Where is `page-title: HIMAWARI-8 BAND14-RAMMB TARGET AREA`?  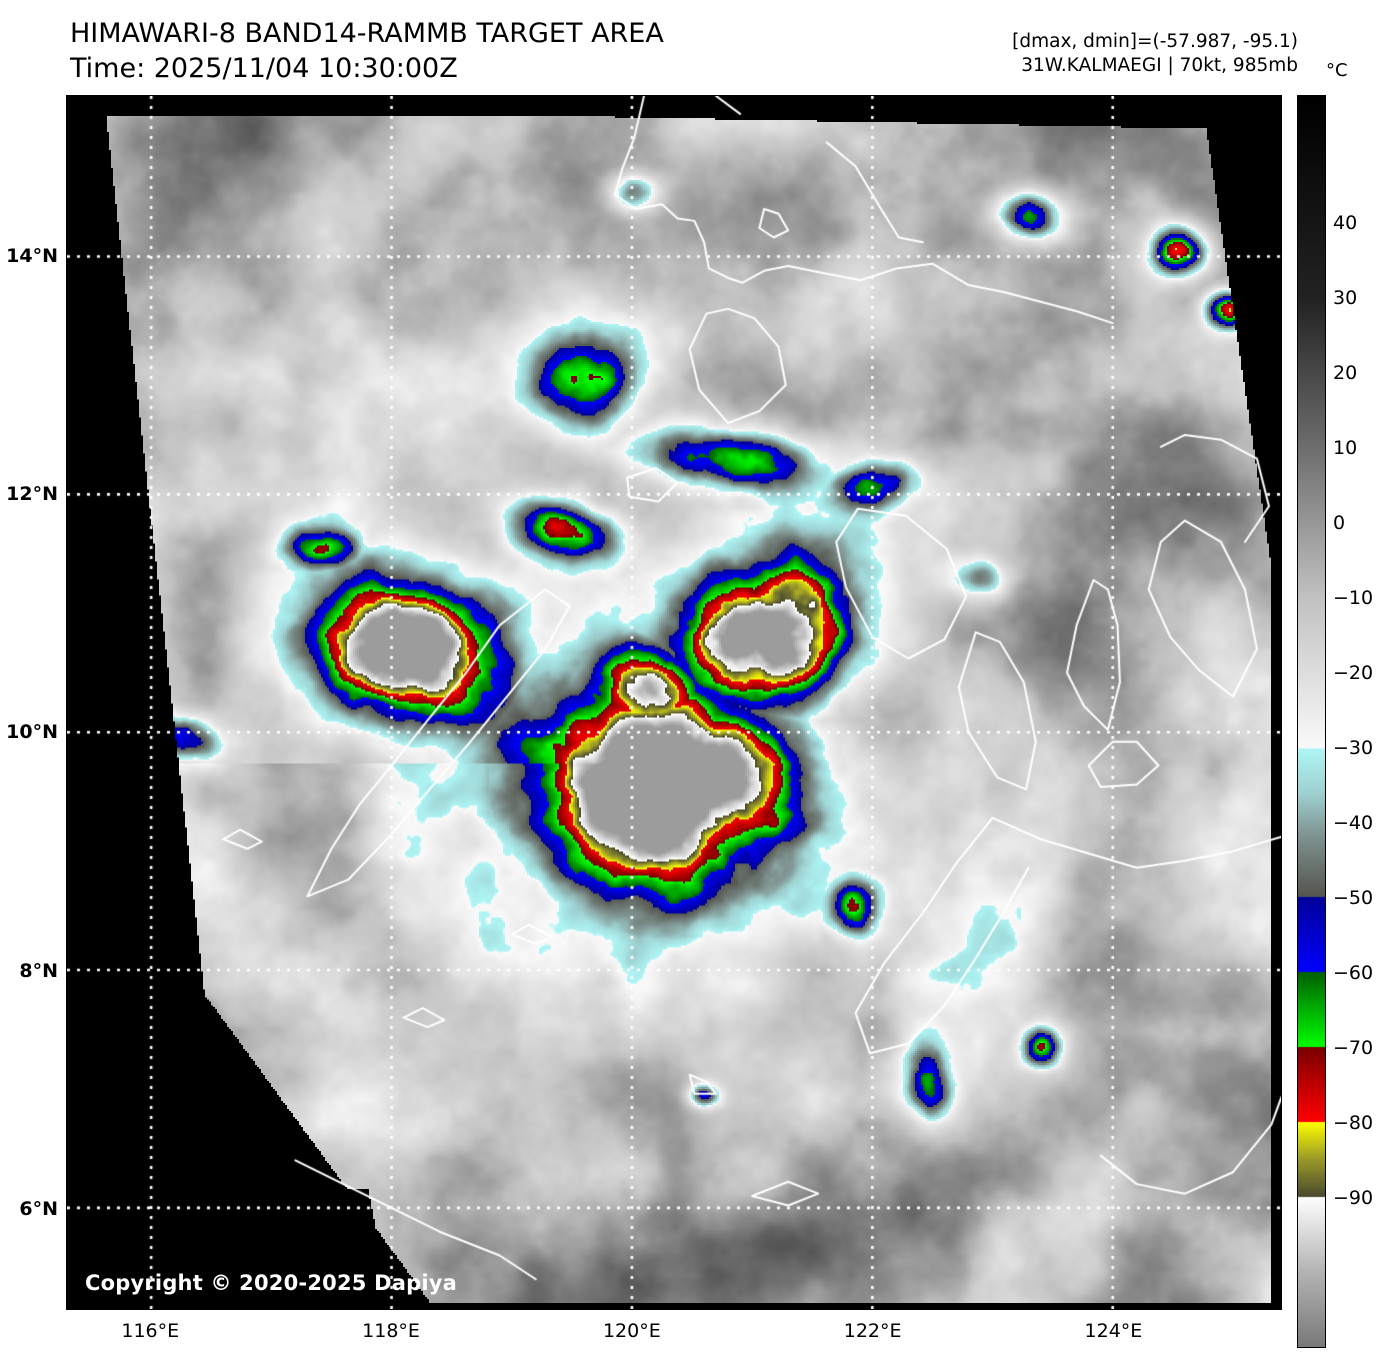
page-title: HIMAWARI-8 BAND14-RAMMB TARGET AREA is located at coordinates (367, 33).